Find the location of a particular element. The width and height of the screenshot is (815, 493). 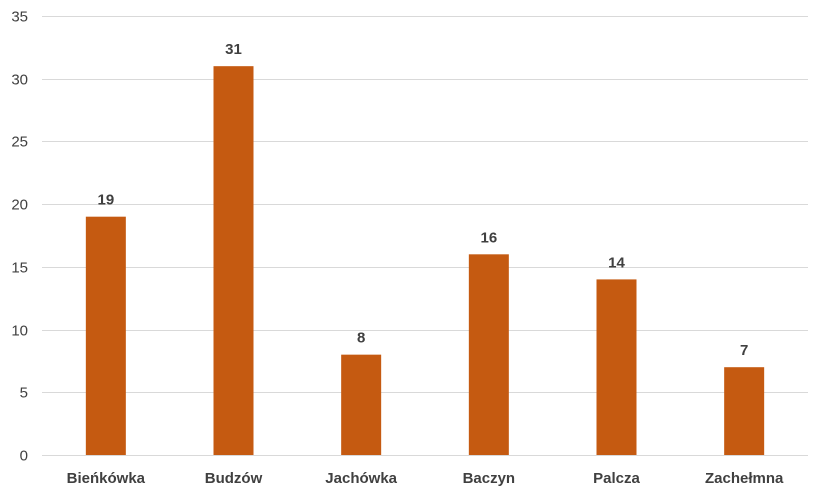

y-tick-label: 25 is located at coordinates (19, 142).